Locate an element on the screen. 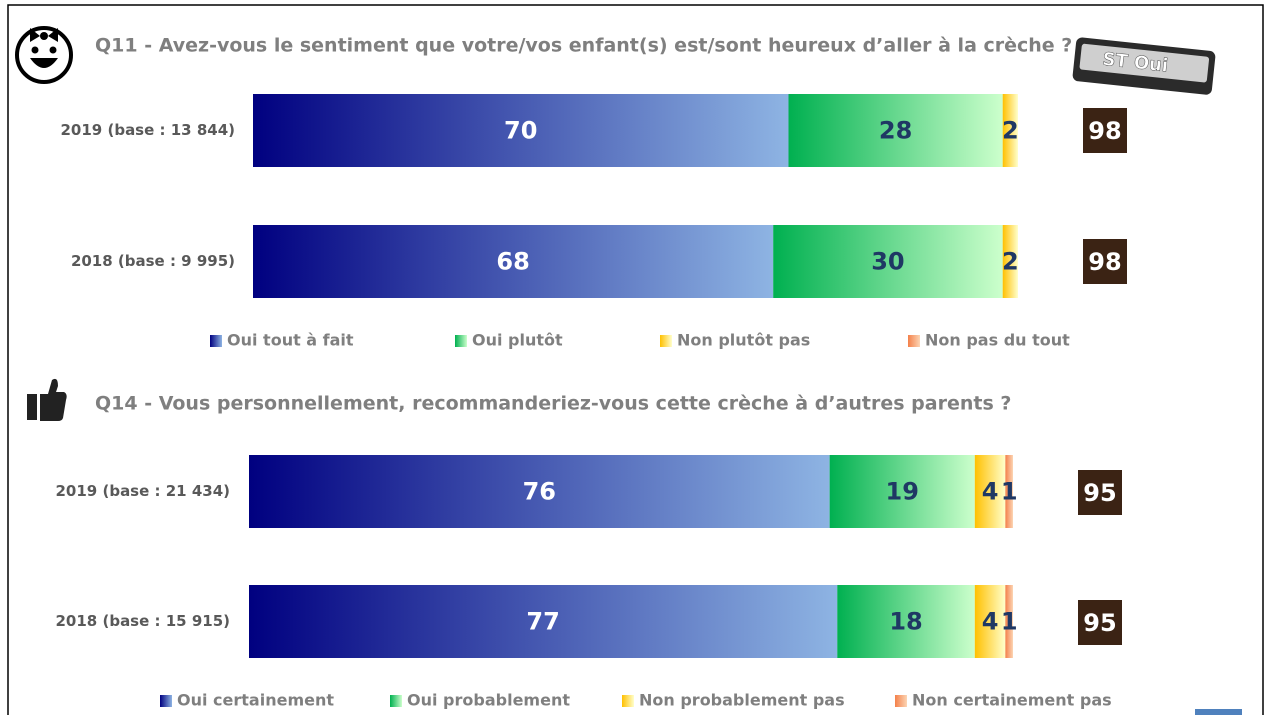 Image resolution: width=1271 pixels, height=715 pixels. category-label: 2019 (base : 13 844) is located at coordinates (148, 130).